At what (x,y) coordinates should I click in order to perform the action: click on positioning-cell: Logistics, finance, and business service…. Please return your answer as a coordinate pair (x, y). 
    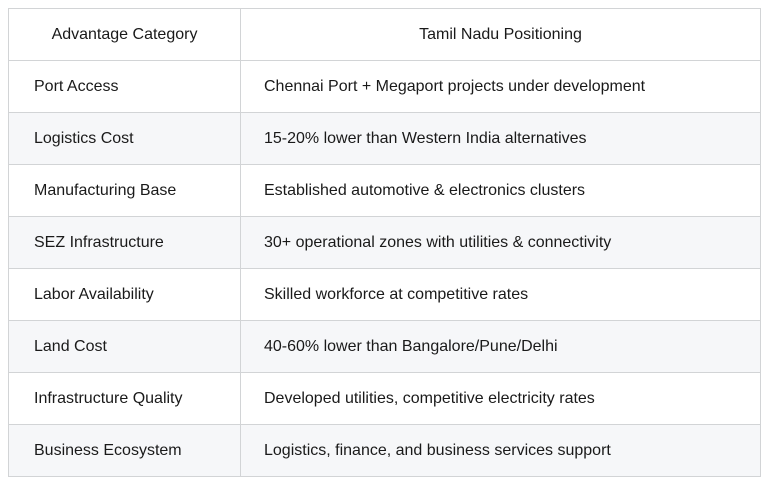
    Looking at the image, I should click on (500, 450).